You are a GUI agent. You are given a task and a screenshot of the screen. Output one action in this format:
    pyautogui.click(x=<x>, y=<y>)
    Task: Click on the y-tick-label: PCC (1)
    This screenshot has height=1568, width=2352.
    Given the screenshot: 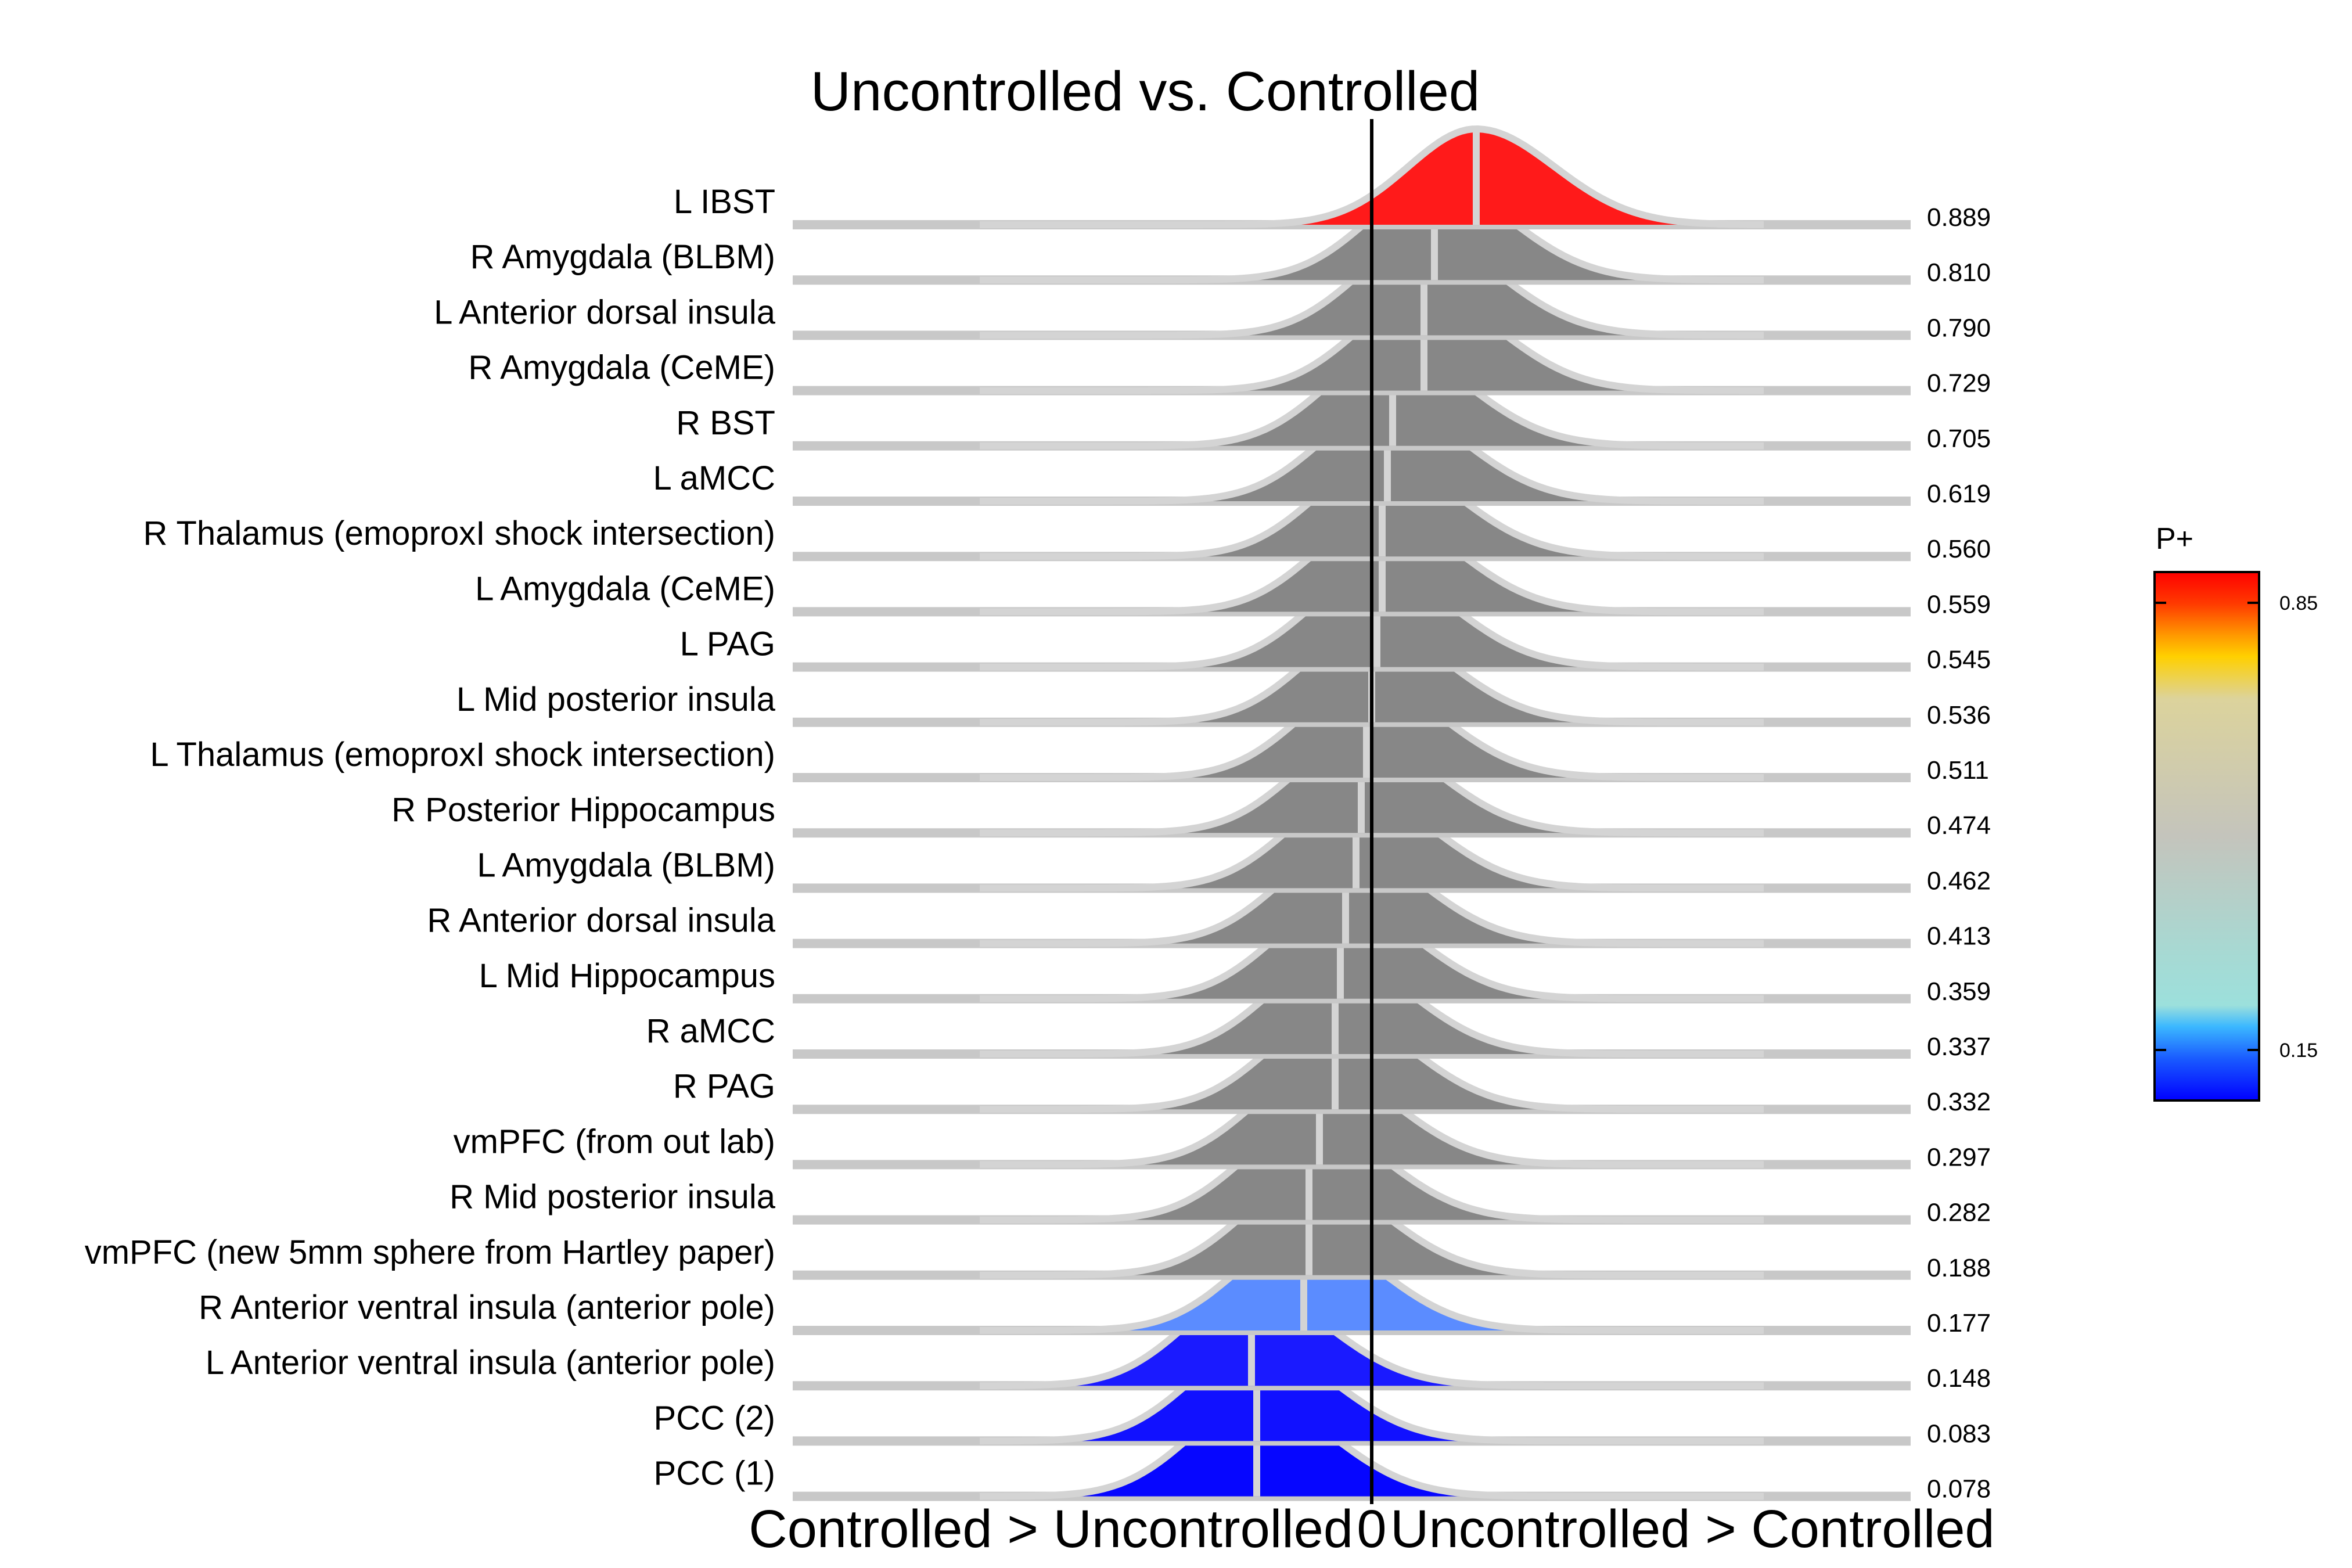 What is the action you would take?
    pyautogui.click(x=714, y=1474)
    